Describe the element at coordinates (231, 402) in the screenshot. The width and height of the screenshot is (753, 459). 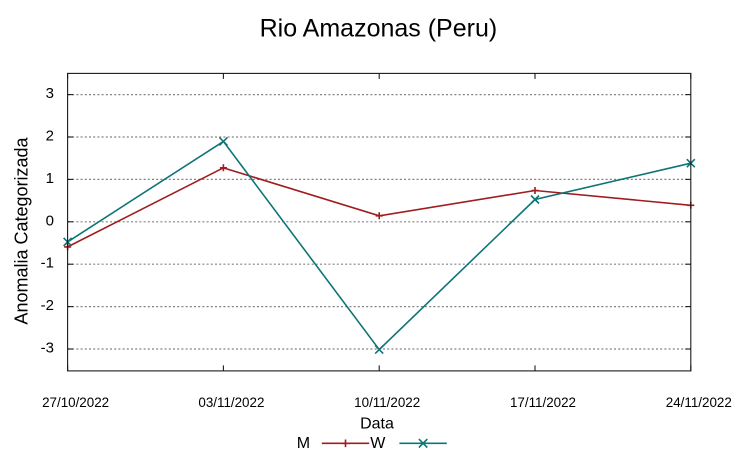
I see `svg-text: 03/11/2022` at that location.